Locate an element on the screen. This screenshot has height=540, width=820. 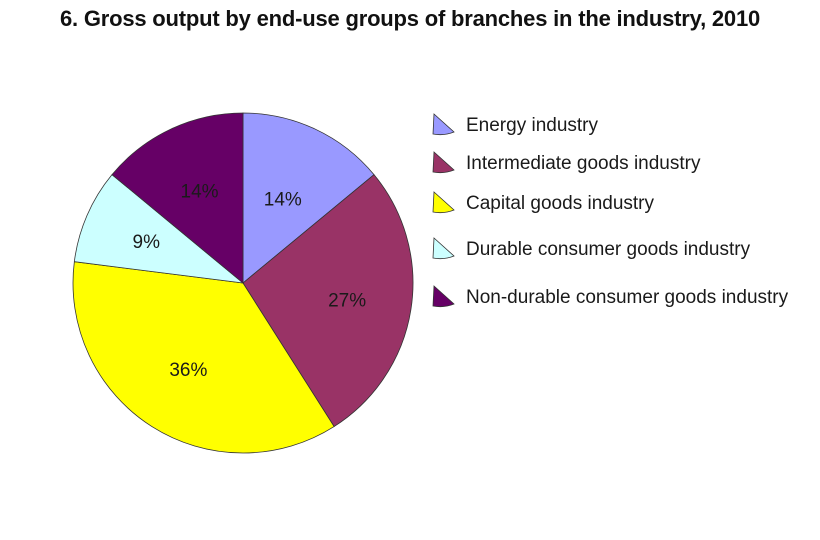
slice-label: 36% is located at coordinates (188, 370).